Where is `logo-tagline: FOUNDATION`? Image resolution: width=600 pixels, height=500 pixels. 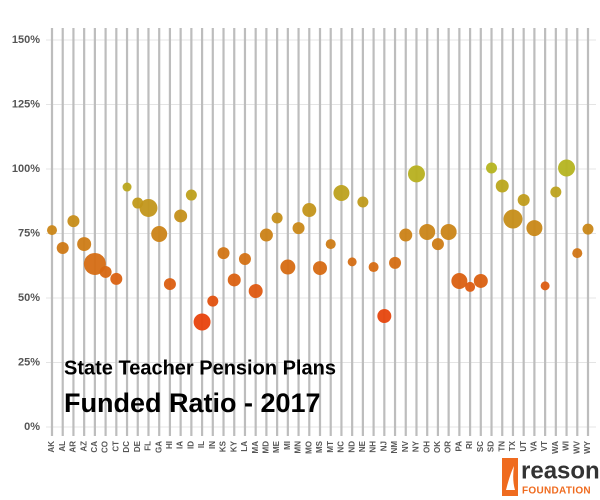
logo-tagline: FOUNDATION is located at coordinates (556, 491).